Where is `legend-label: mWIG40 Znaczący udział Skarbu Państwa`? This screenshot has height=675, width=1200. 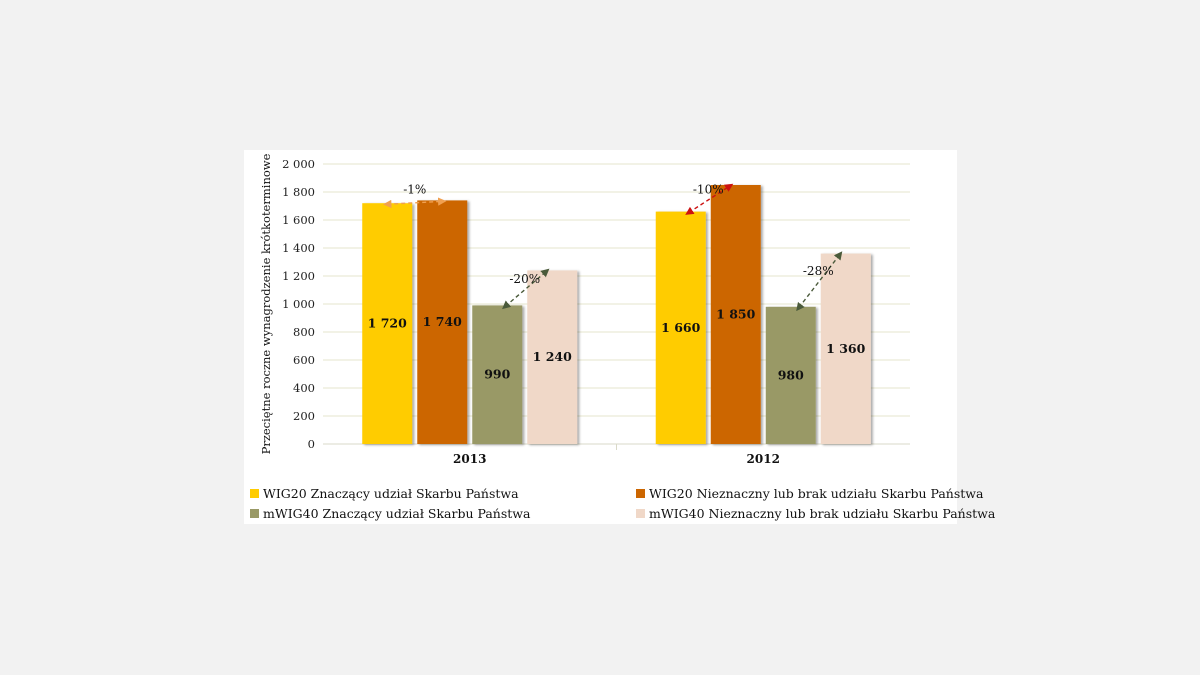 legend-label: mWIG40 Znaczący udział Skarbu Państwa is located at coordinates (397, 513).